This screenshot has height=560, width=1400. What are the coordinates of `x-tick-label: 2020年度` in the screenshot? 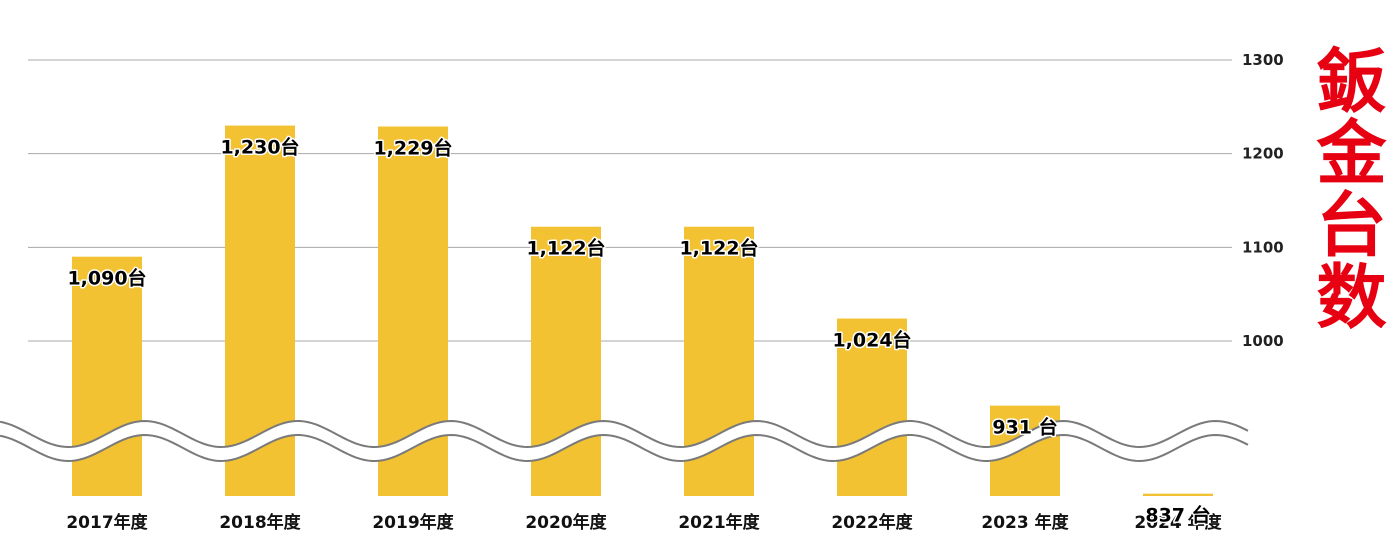 It's located at (566, 522).